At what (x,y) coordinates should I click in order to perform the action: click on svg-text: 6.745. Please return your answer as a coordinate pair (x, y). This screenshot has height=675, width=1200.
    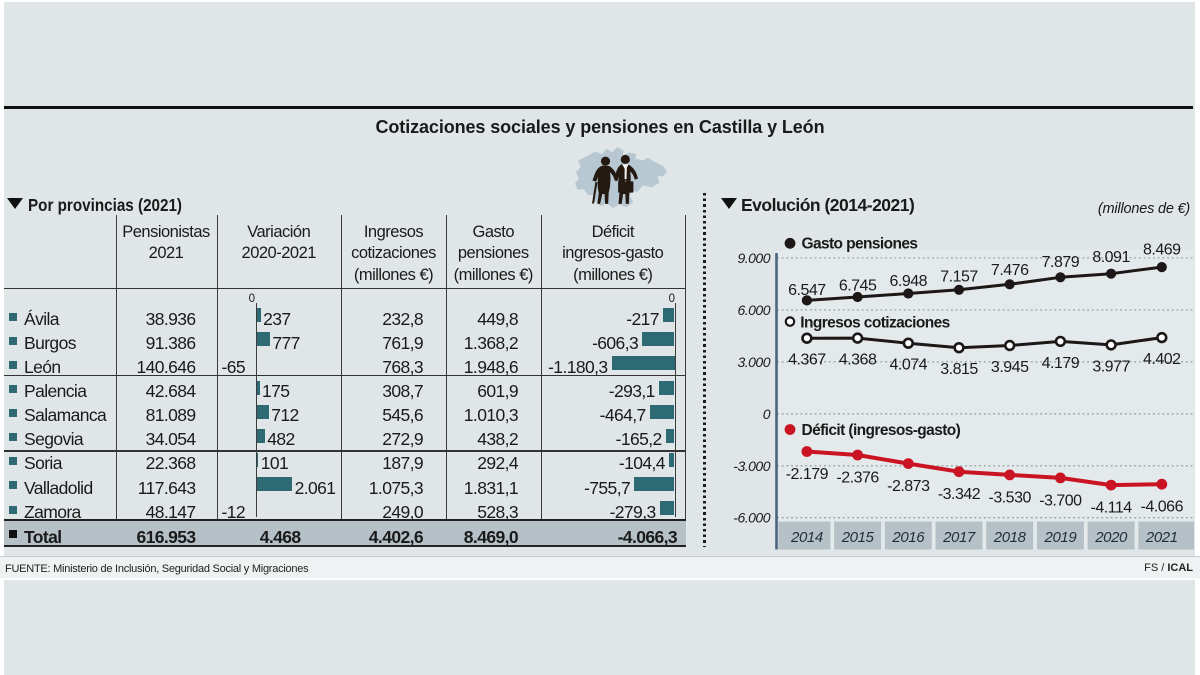
    Looking at the image, I should click on (858, 286).